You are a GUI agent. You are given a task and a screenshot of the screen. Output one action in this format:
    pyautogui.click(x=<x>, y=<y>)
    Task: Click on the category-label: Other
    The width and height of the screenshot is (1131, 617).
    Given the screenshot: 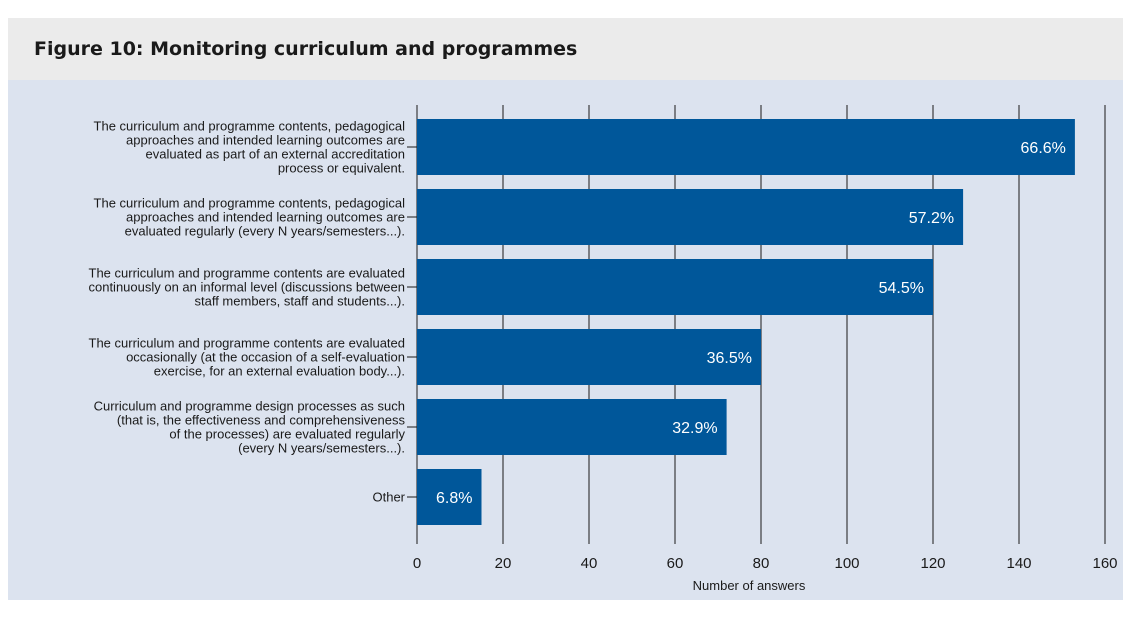 What is the action you would take?
    pyautogui.click(x=388, y=497)
    